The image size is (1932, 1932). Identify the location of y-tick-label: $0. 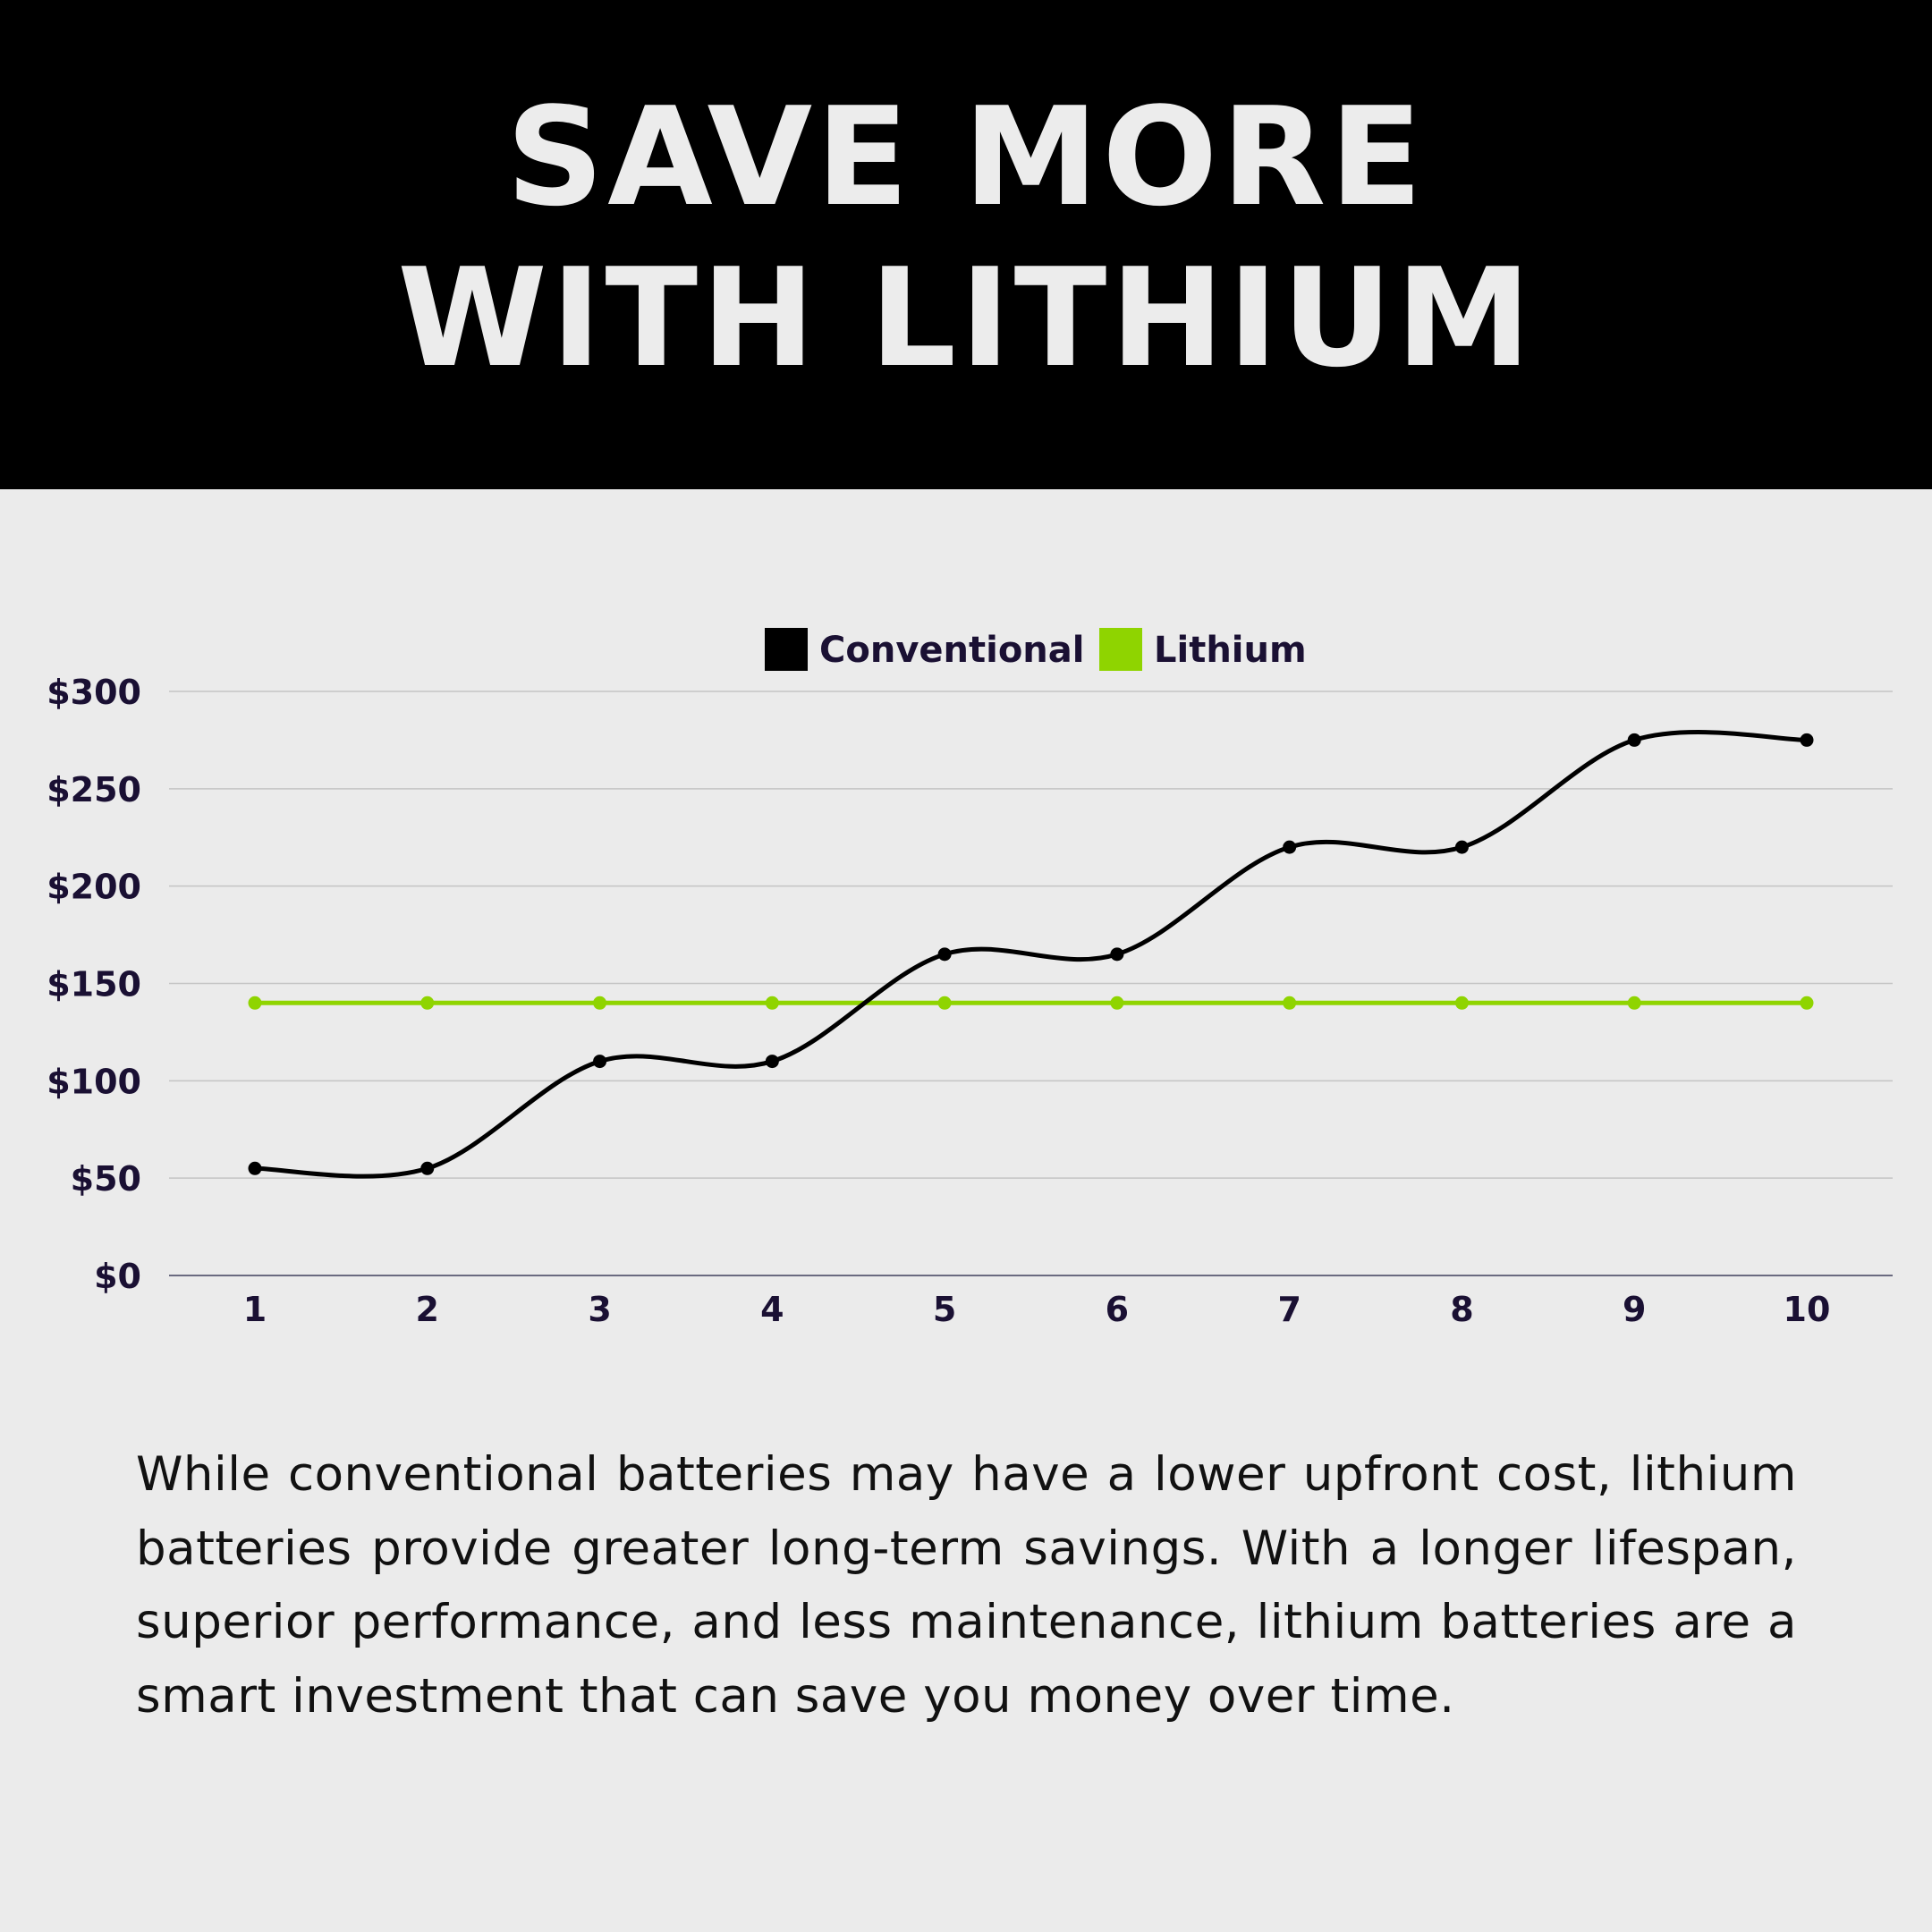
(117, 1276).